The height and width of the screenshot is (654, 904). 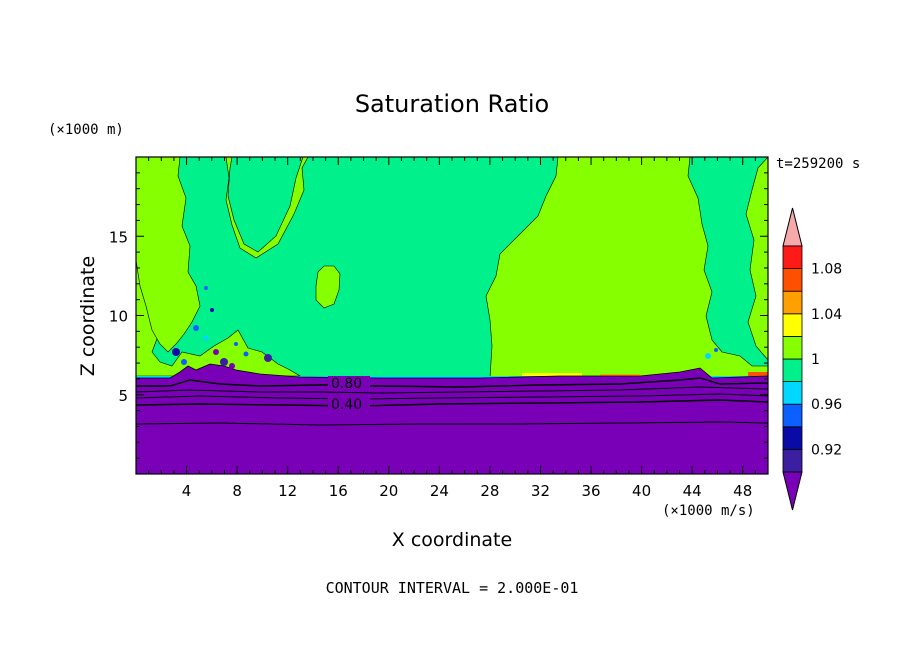 What do you see at coordinates (88, 316) in the screenshot?
I see `y-axis-label: Z coordinate` at bounding box center [88, 316].